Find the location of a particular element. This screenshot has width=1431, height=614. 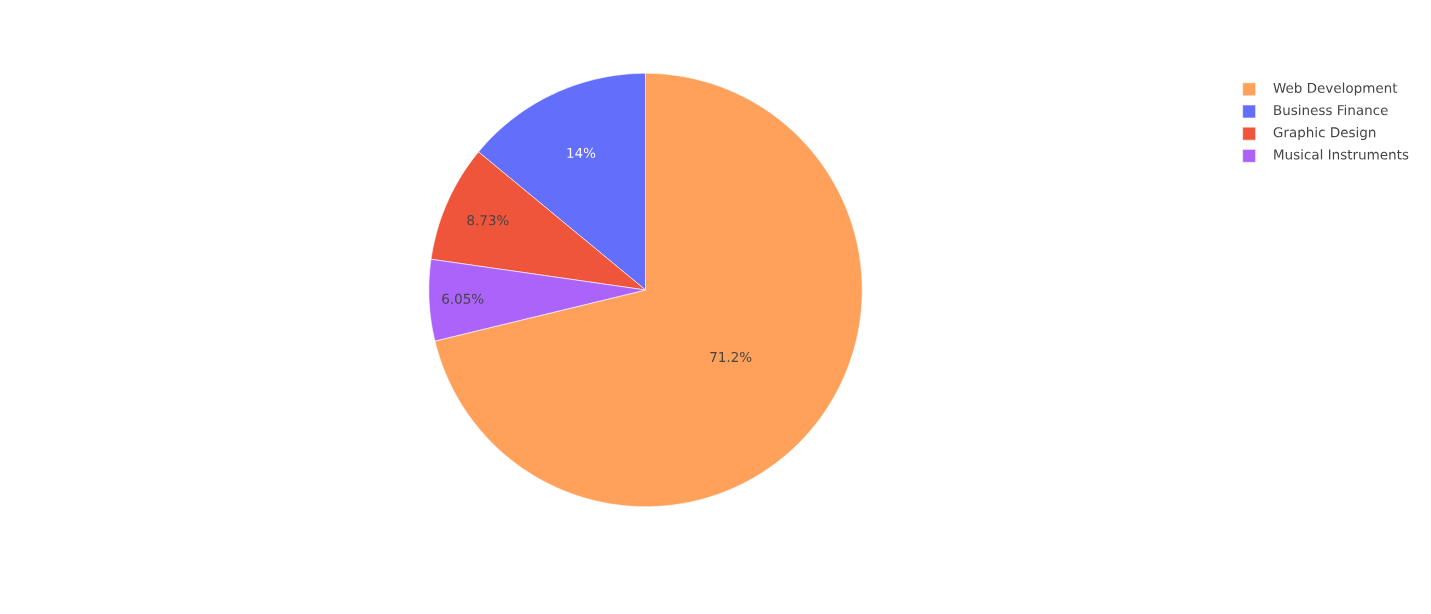

legend-label: Graphic Design is located at coordinates (1324, 133).